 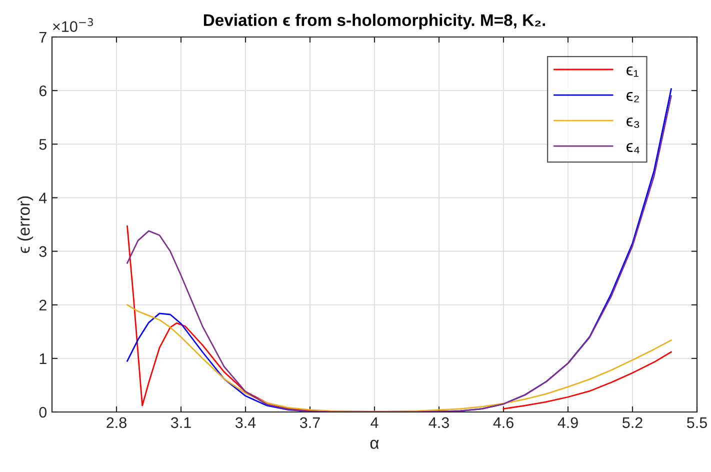 I want to click on legend-label: ϵ₁, so click(x=632, y=71).